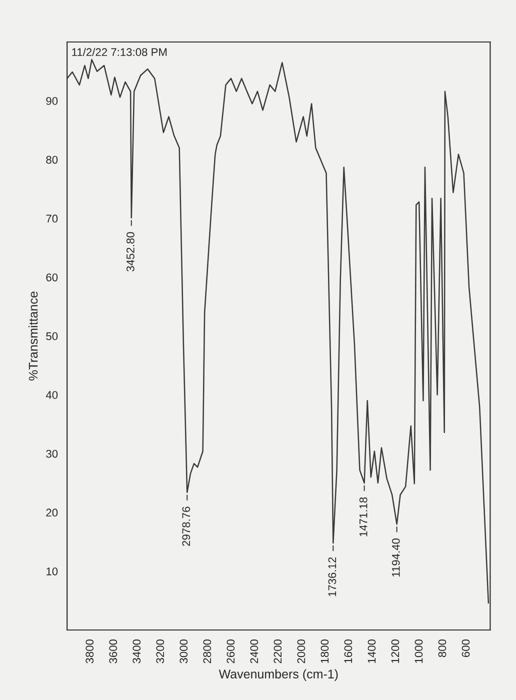  Describe the element at coordinates (130, 252) in the screenshot. I see `annotation: 3452.80` at that location.